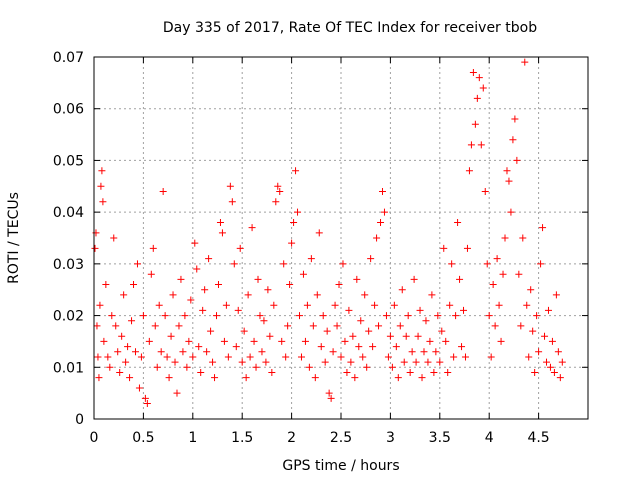 This screenshot has width=640, height=480. What do you see at coordinates (440, 438) in the screenshot?
I see `x-tick-label: 3.5` at bounding box center [440, 438].